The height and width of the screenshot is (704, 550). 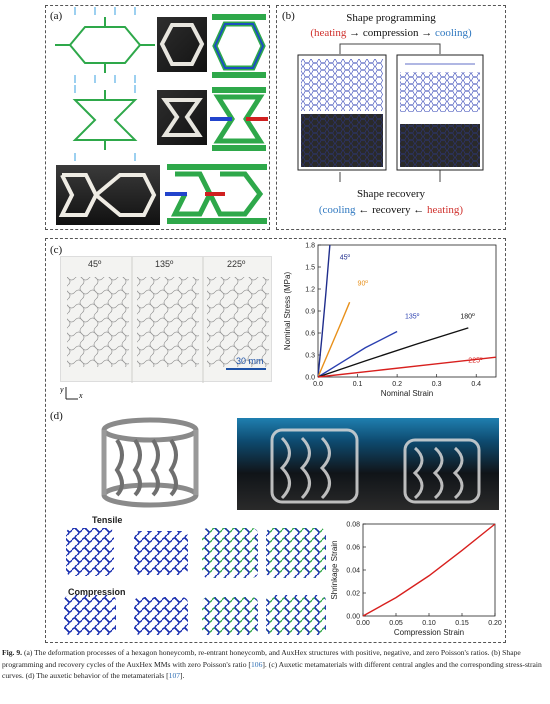 I want to click on x-tick-label: 0.00, so click(x=363, y=623).